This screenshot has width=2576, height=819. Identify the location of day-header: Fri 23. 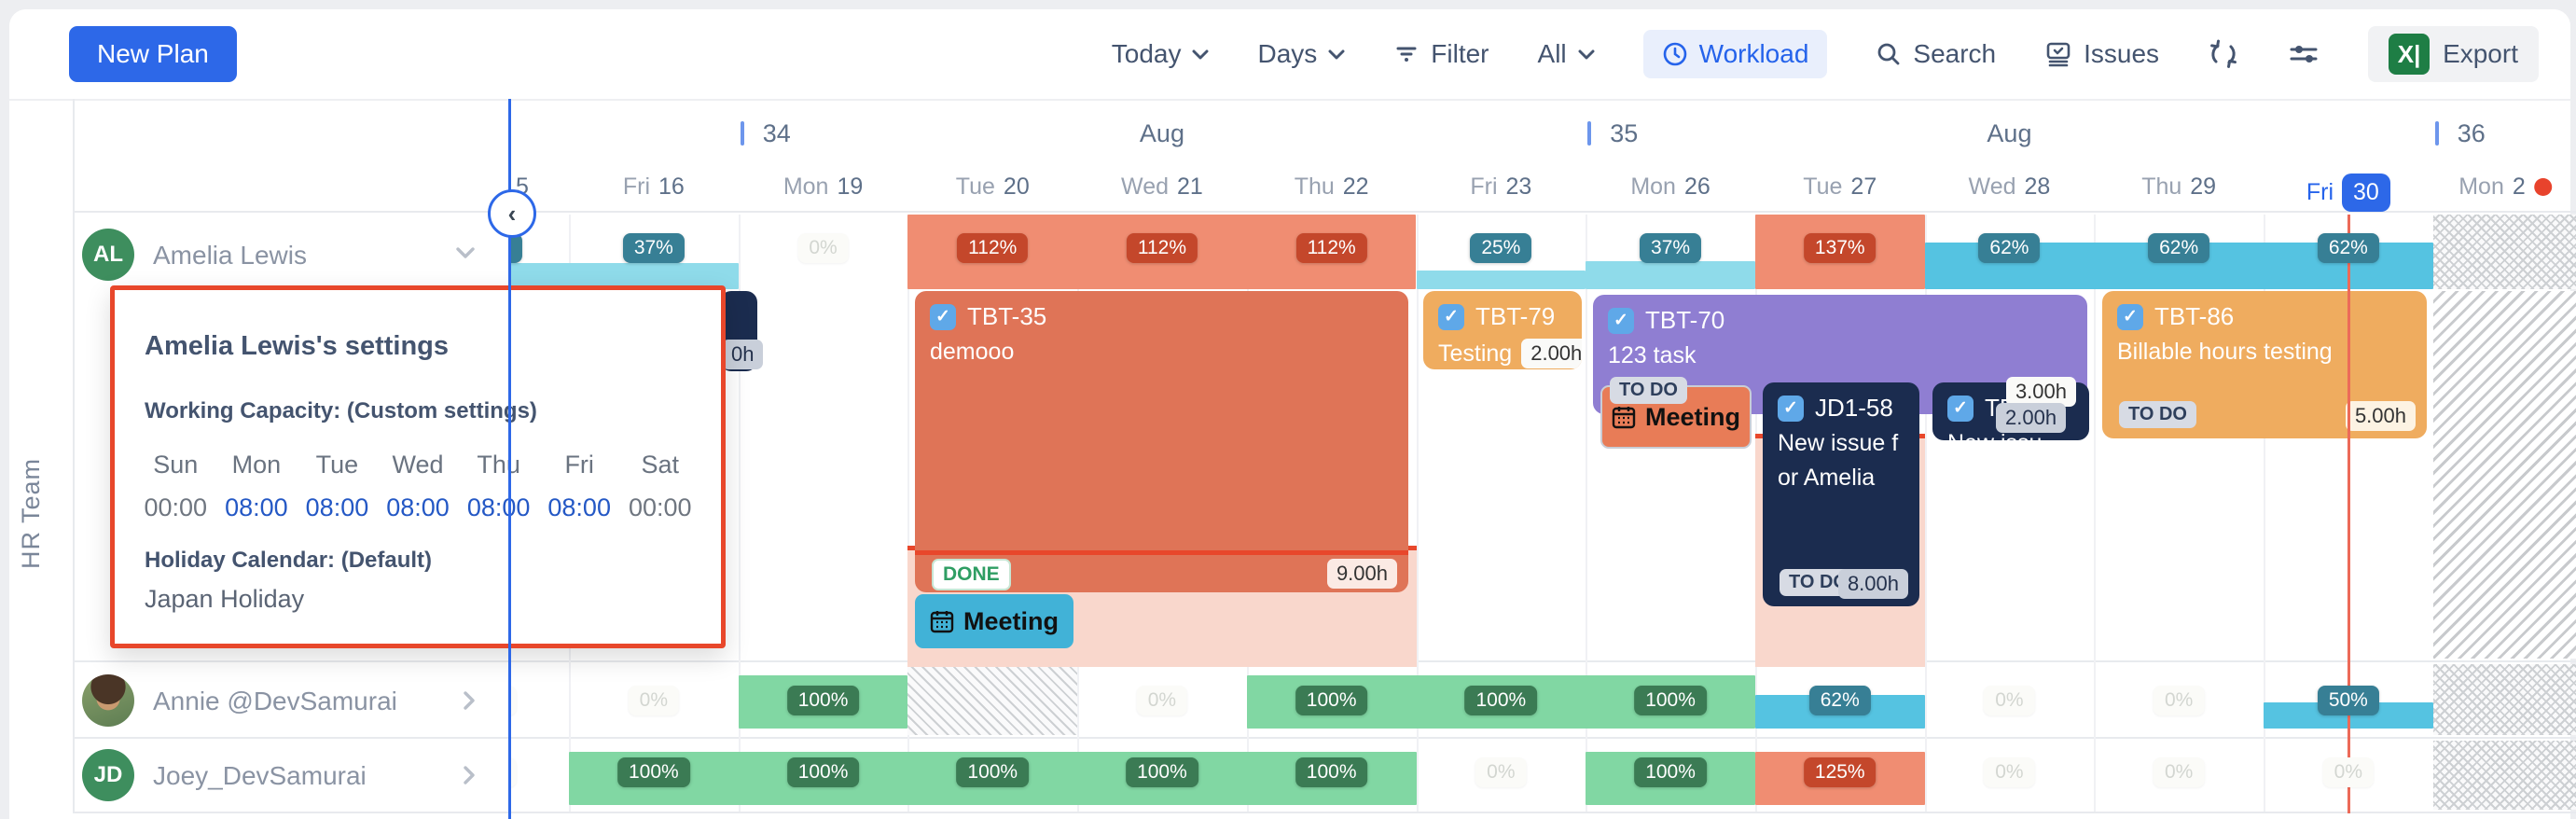
(1500, 187).